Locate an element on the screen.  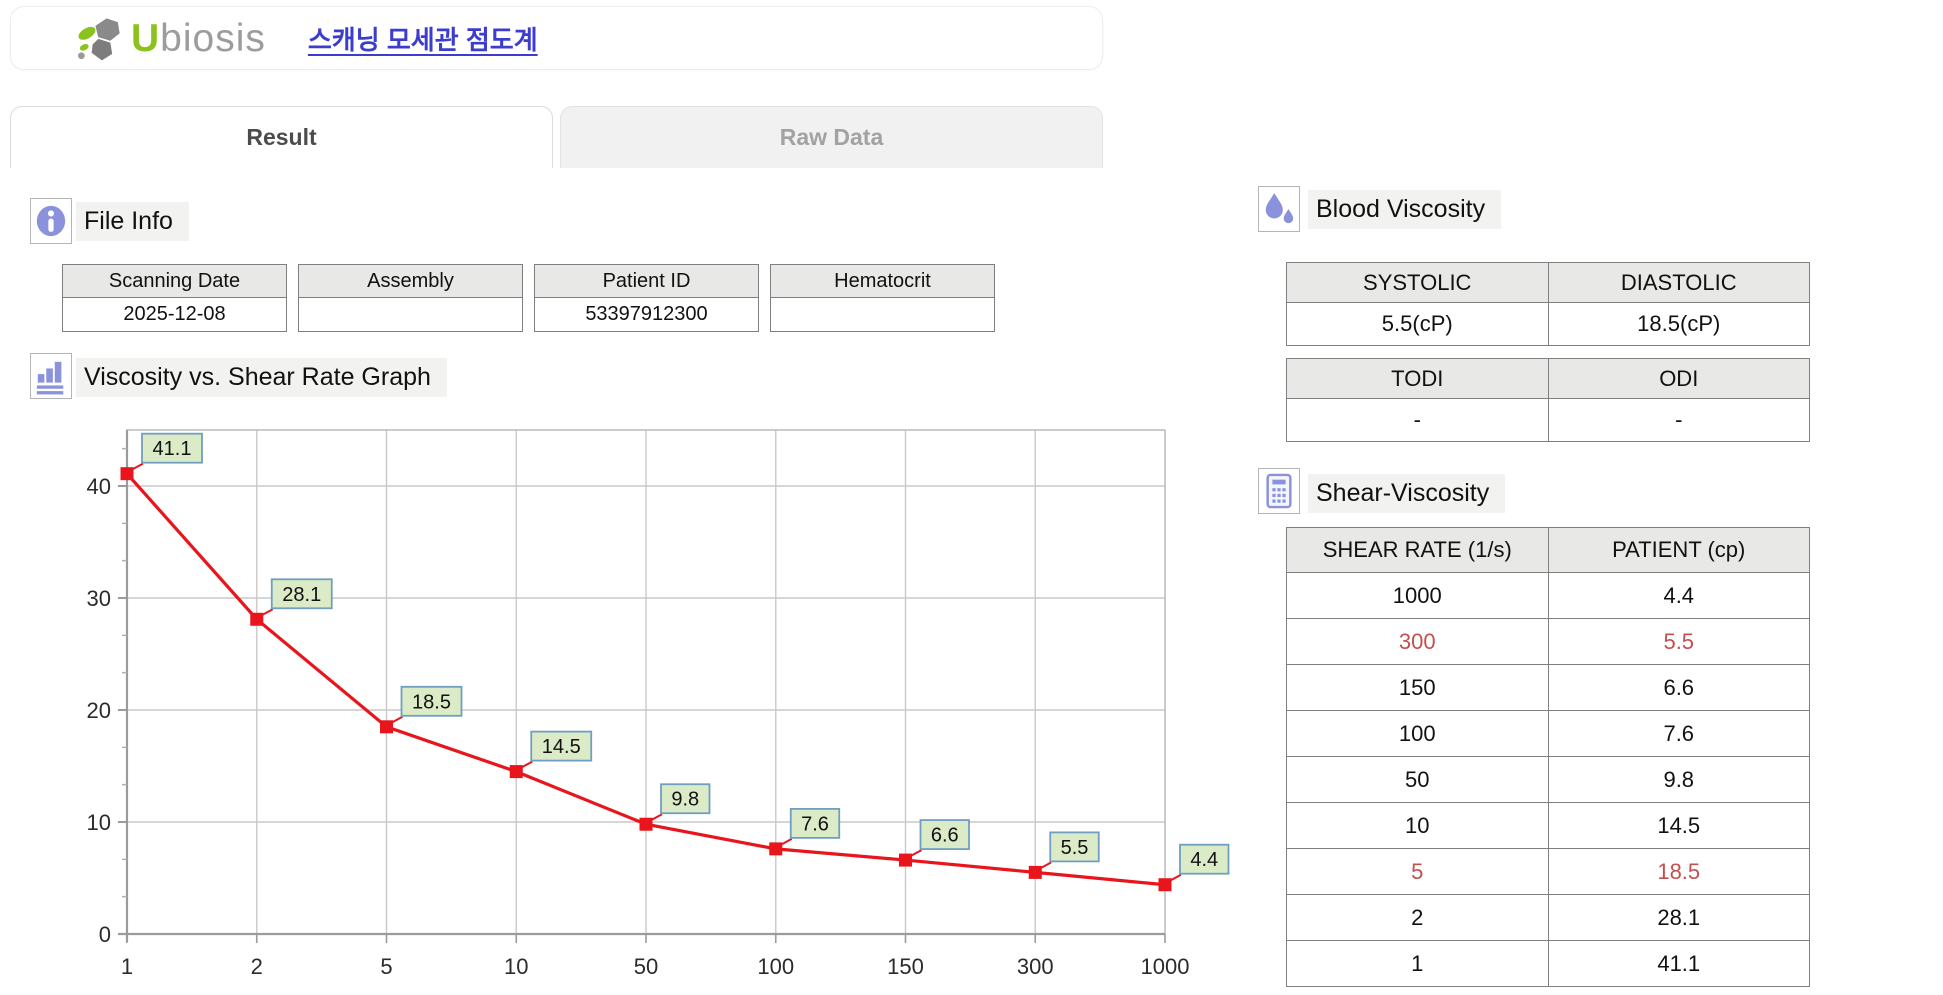
patient-viscosity-cell: 28.1 is located at coordinates (1678, 917).